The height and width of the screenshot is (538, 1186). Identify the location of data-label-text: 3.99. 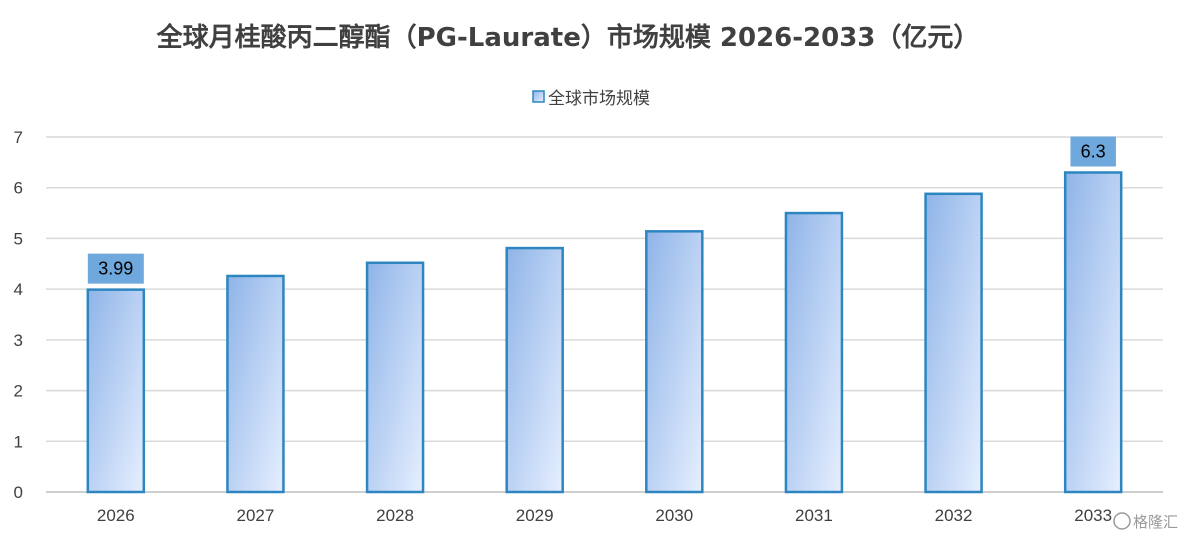
(115, 269).